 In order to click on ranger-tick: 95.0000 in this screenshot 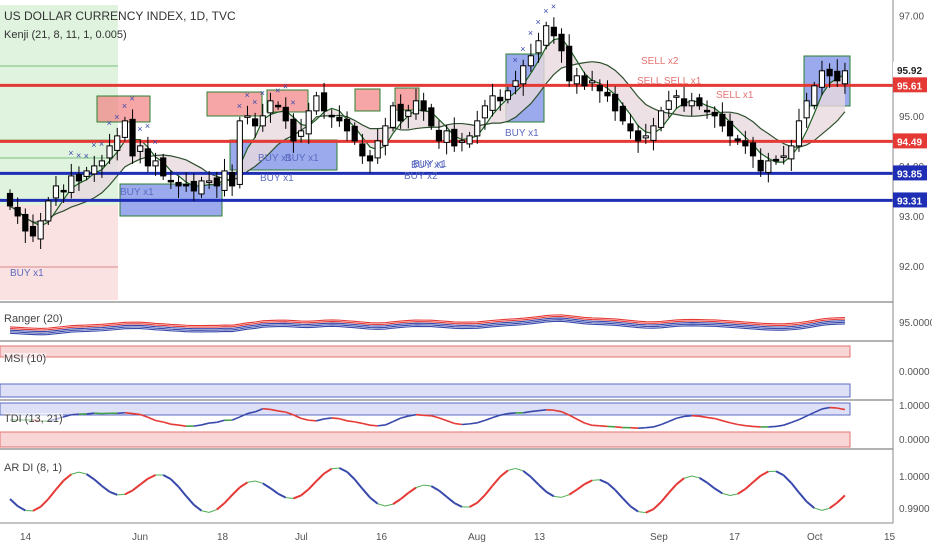, I will do `click(915, 323)`.